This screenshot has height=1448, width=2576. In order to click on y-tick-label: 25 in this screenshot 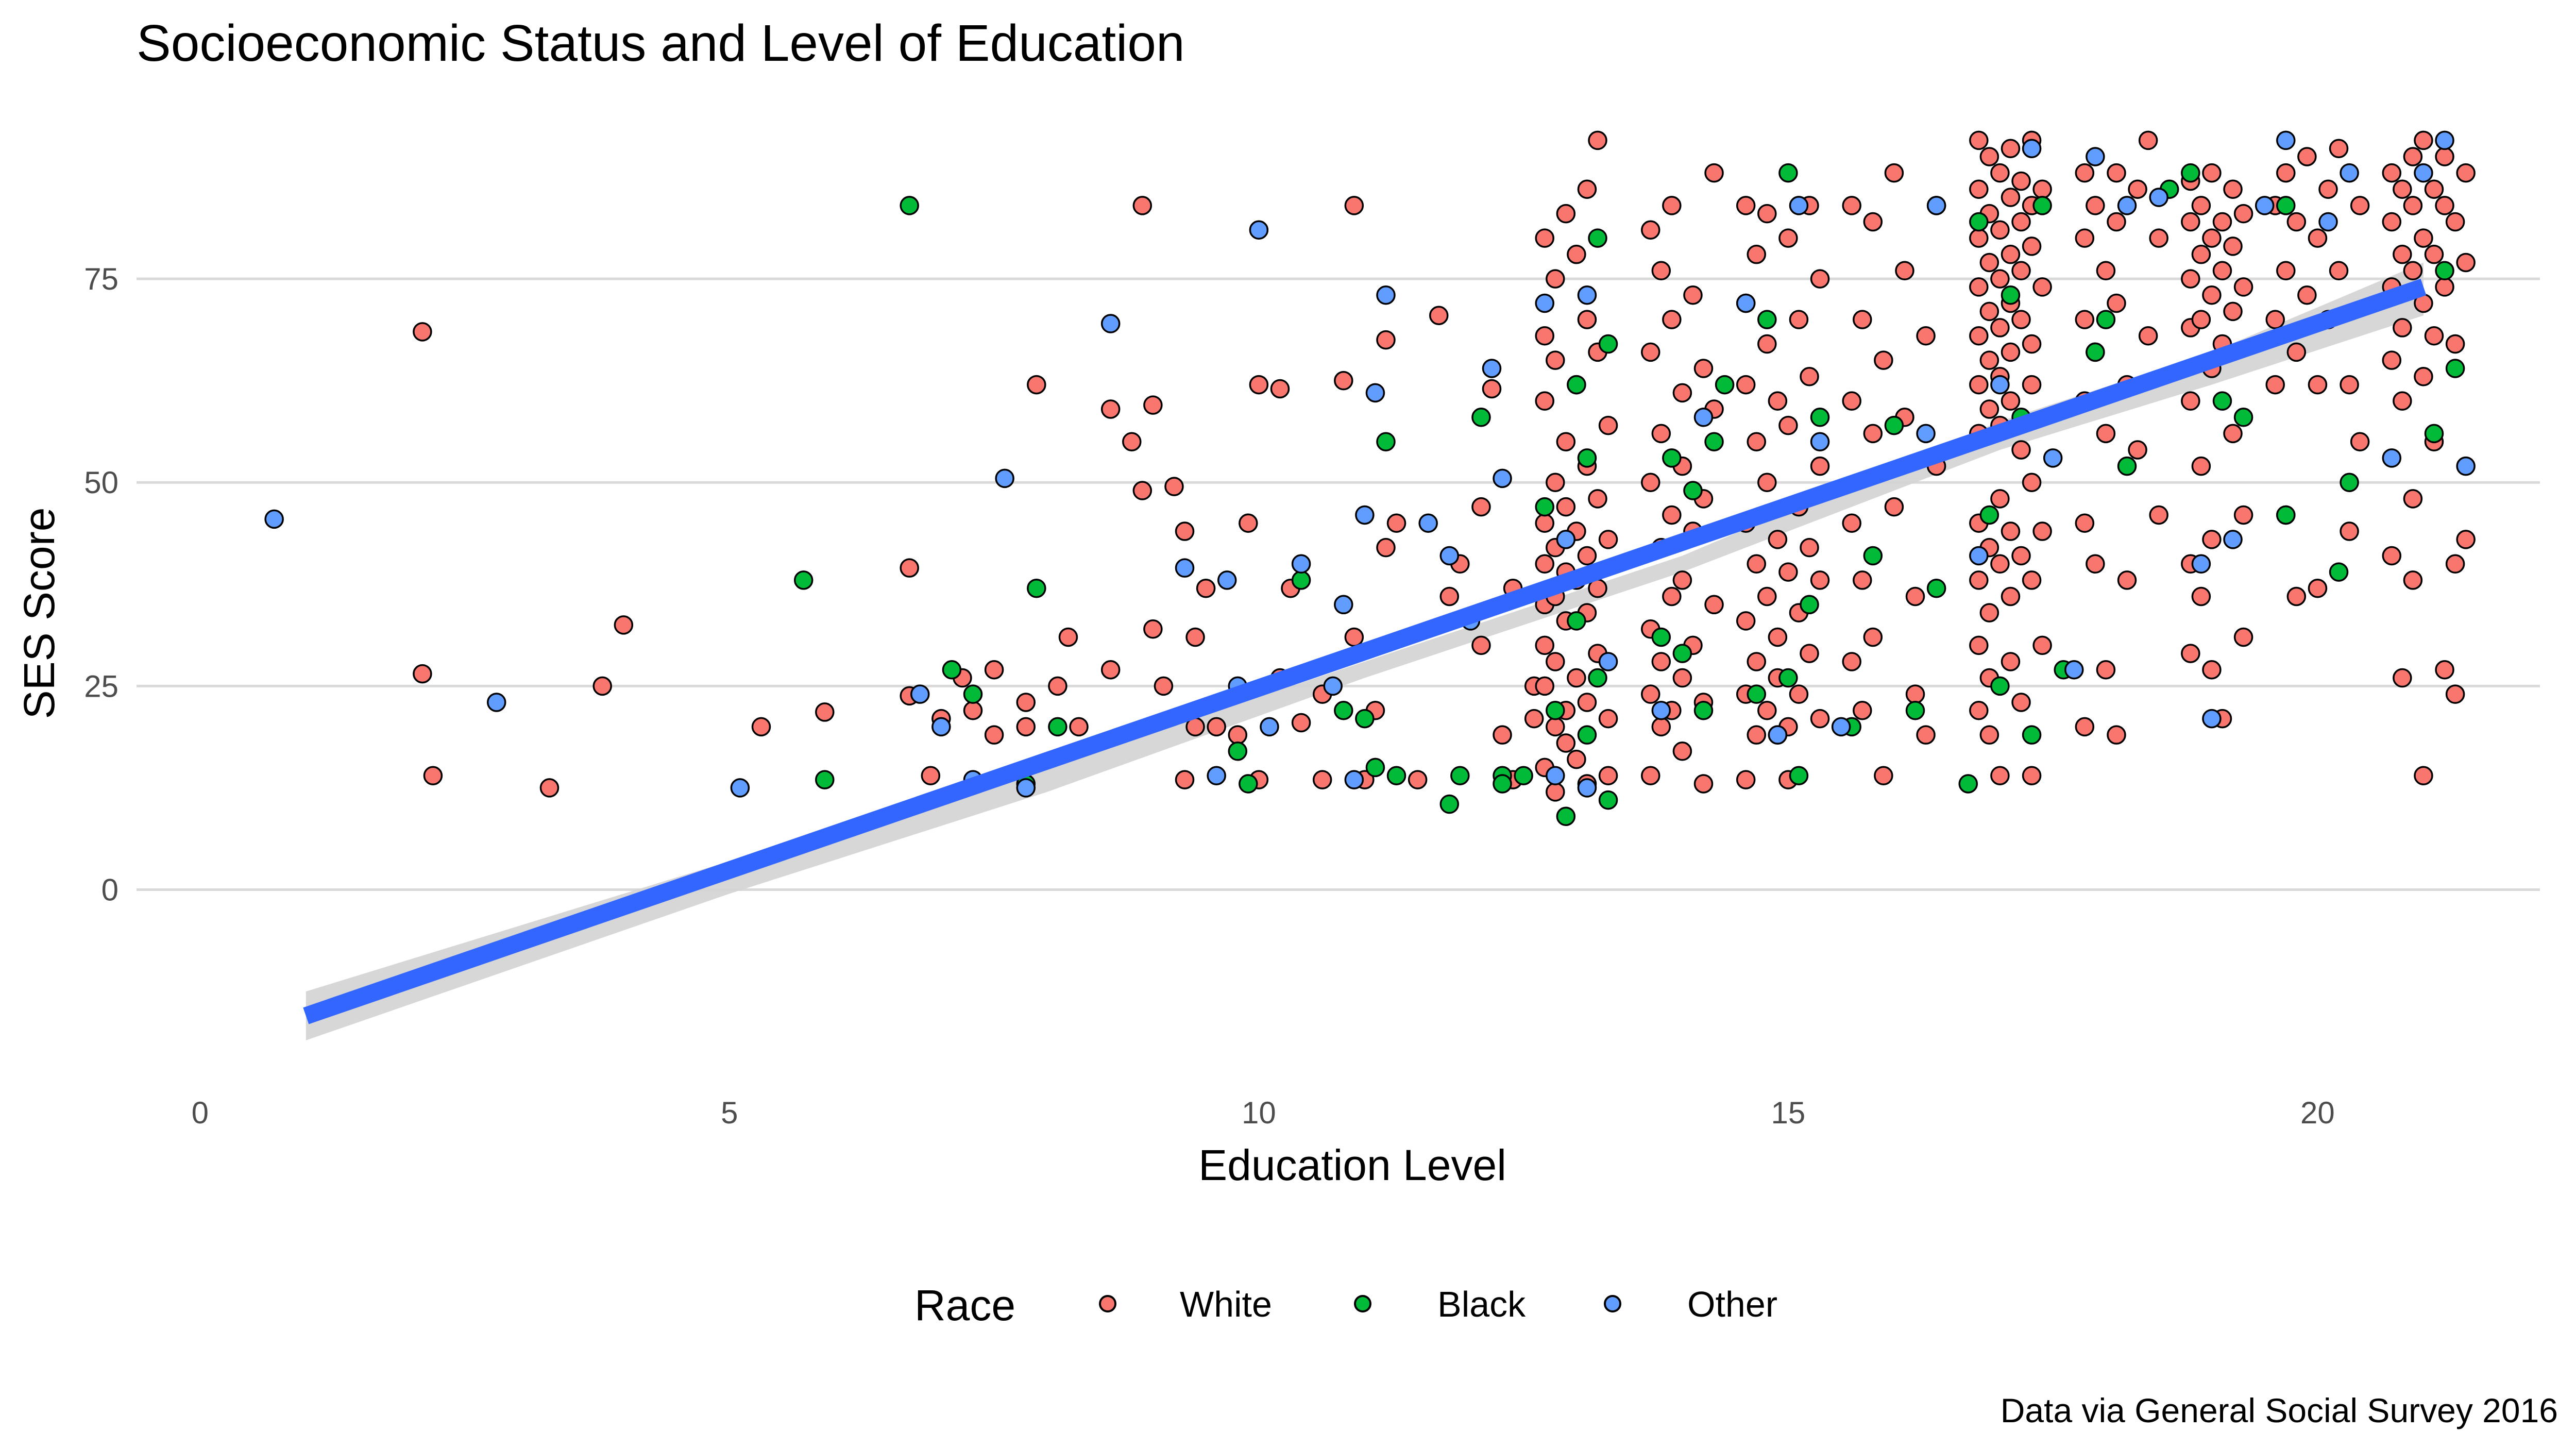, I will do `click(101, 686)`.